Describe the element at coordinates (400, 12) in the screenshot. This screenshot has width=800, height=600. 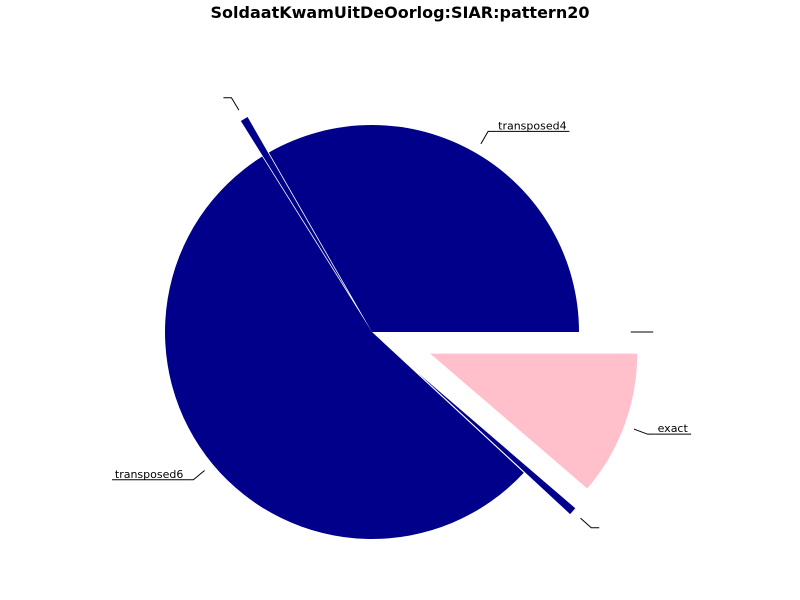
I see `chart-title: SoldaatKwamUitDeOorlog:SIAR:pattern20` at that location.